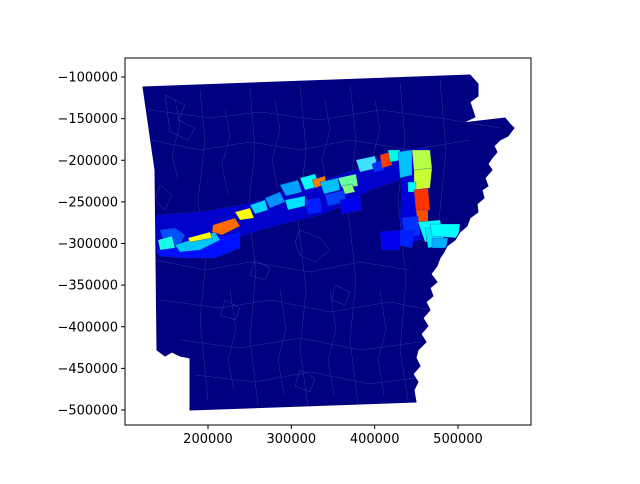 The height and width of the screenshot is (484, 640). What do you see at coordinates (307, 203) in the screenshot?
I see `highlighted-districts` at bounding box center [307, 203].